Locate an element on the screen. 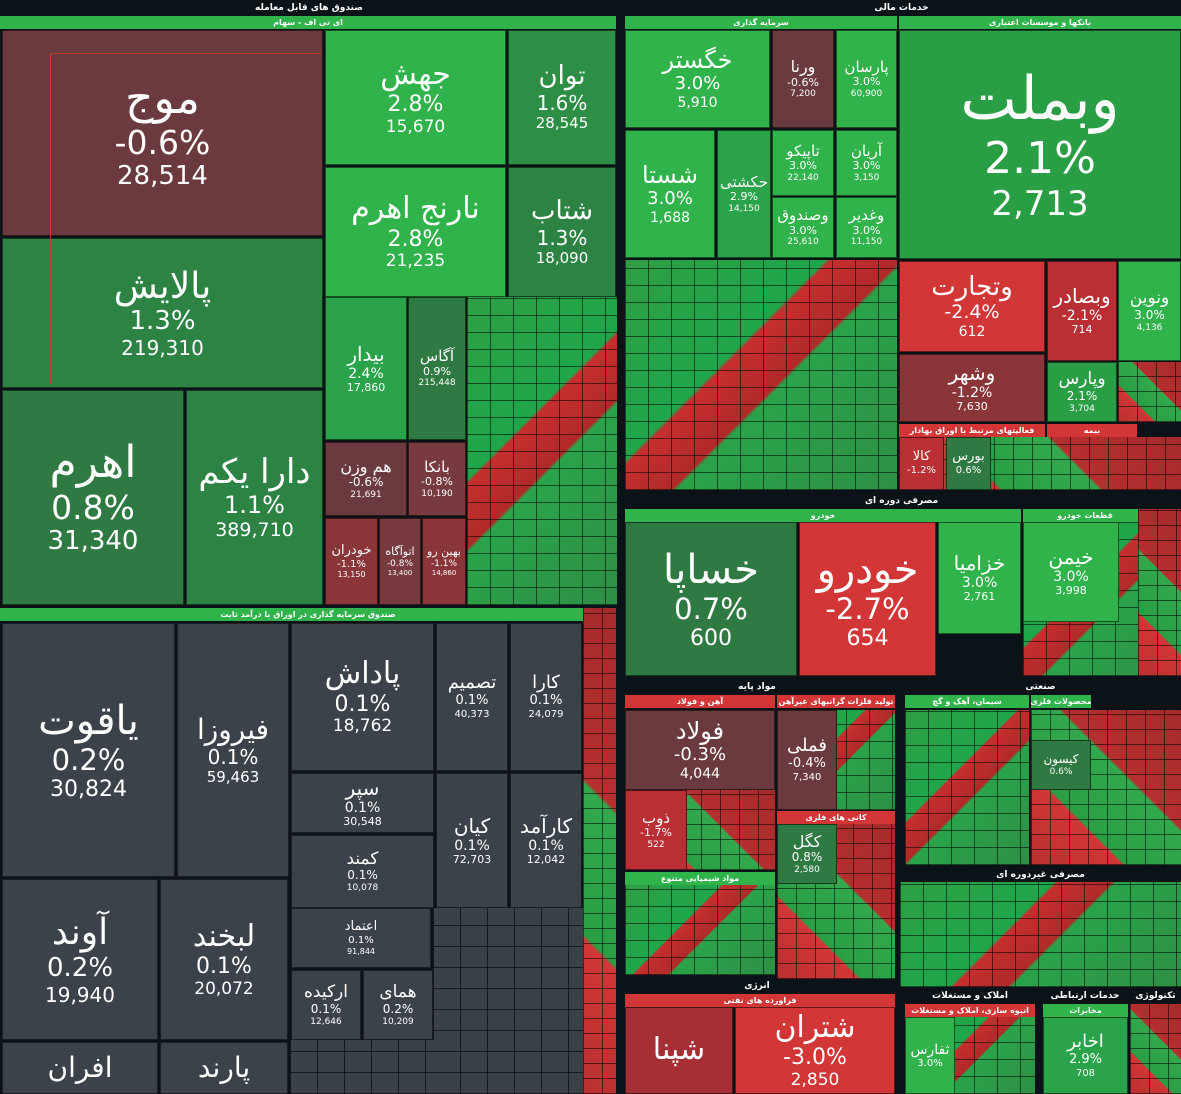 The height and width of the screenshot is (1094, 1181). symbol-tile: کیان 0.1% 72,703 is located at coordinates (472, 840).